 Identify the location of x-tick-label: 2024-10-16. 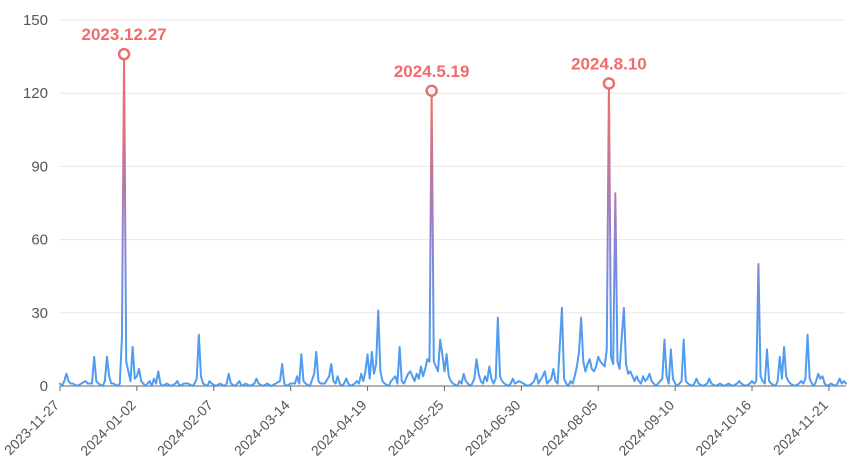
(723, 428).